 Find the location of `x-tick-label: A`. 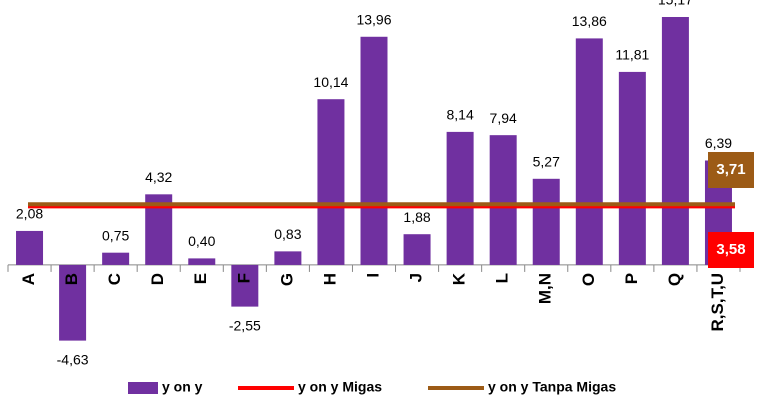

x-tick-label: A is located at coordinates (28, 279).